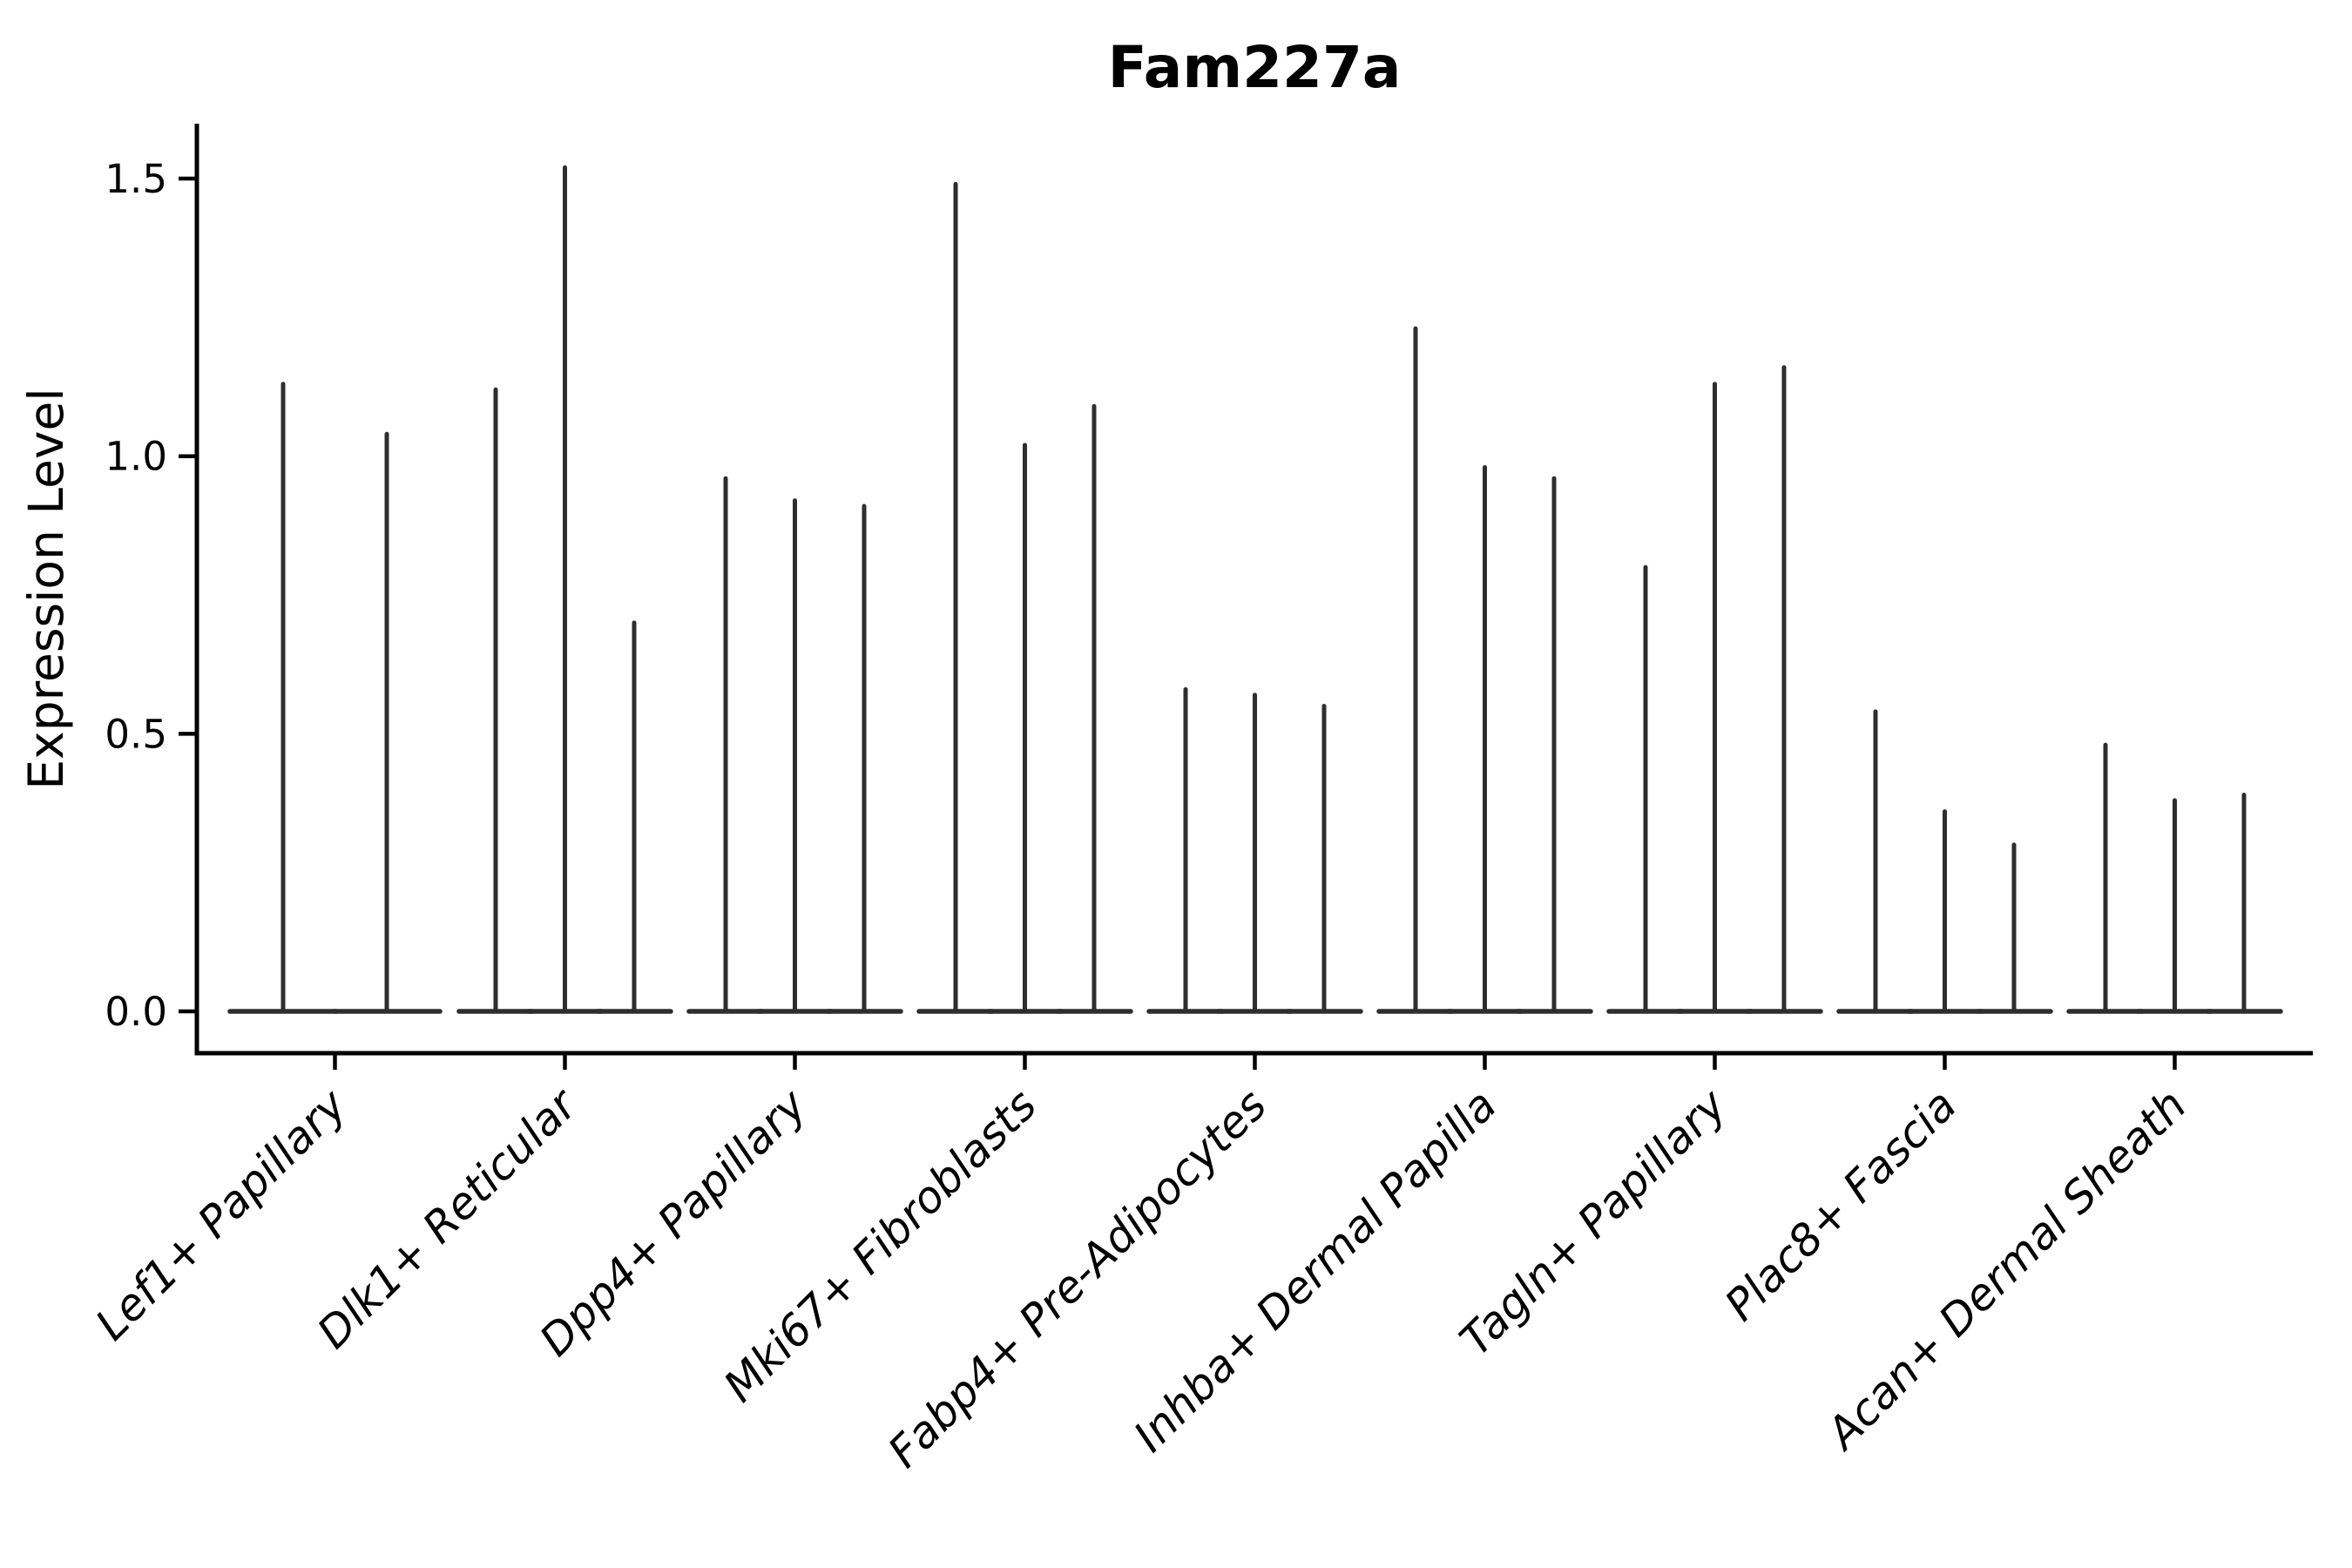 Image resolution: width=2352 pixels, height=1568 pixels. What do you see at coordinates (46, 588) in the screenshot?
I see `y-axis-label: Expression Level` at bounding box center [46, 588].